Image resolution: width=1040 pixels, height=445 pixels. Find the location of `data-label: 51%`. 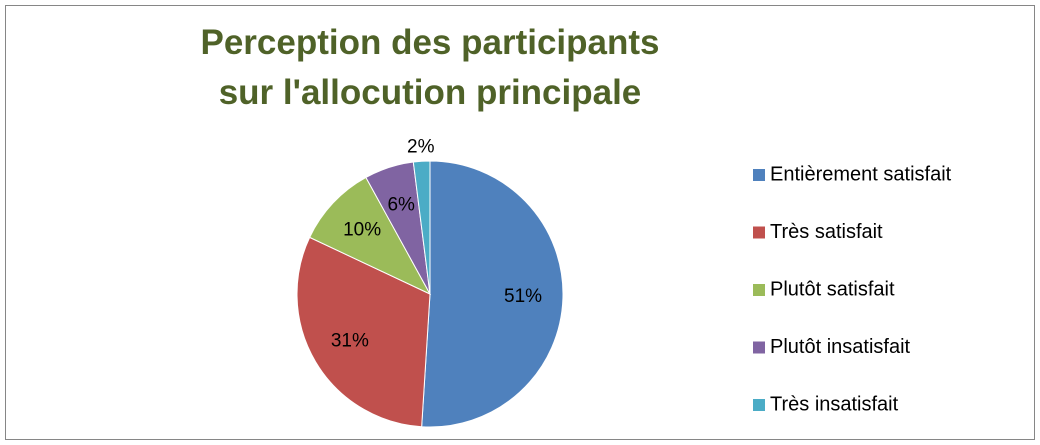

data-label: 51% is located at coordinates (523, 296).